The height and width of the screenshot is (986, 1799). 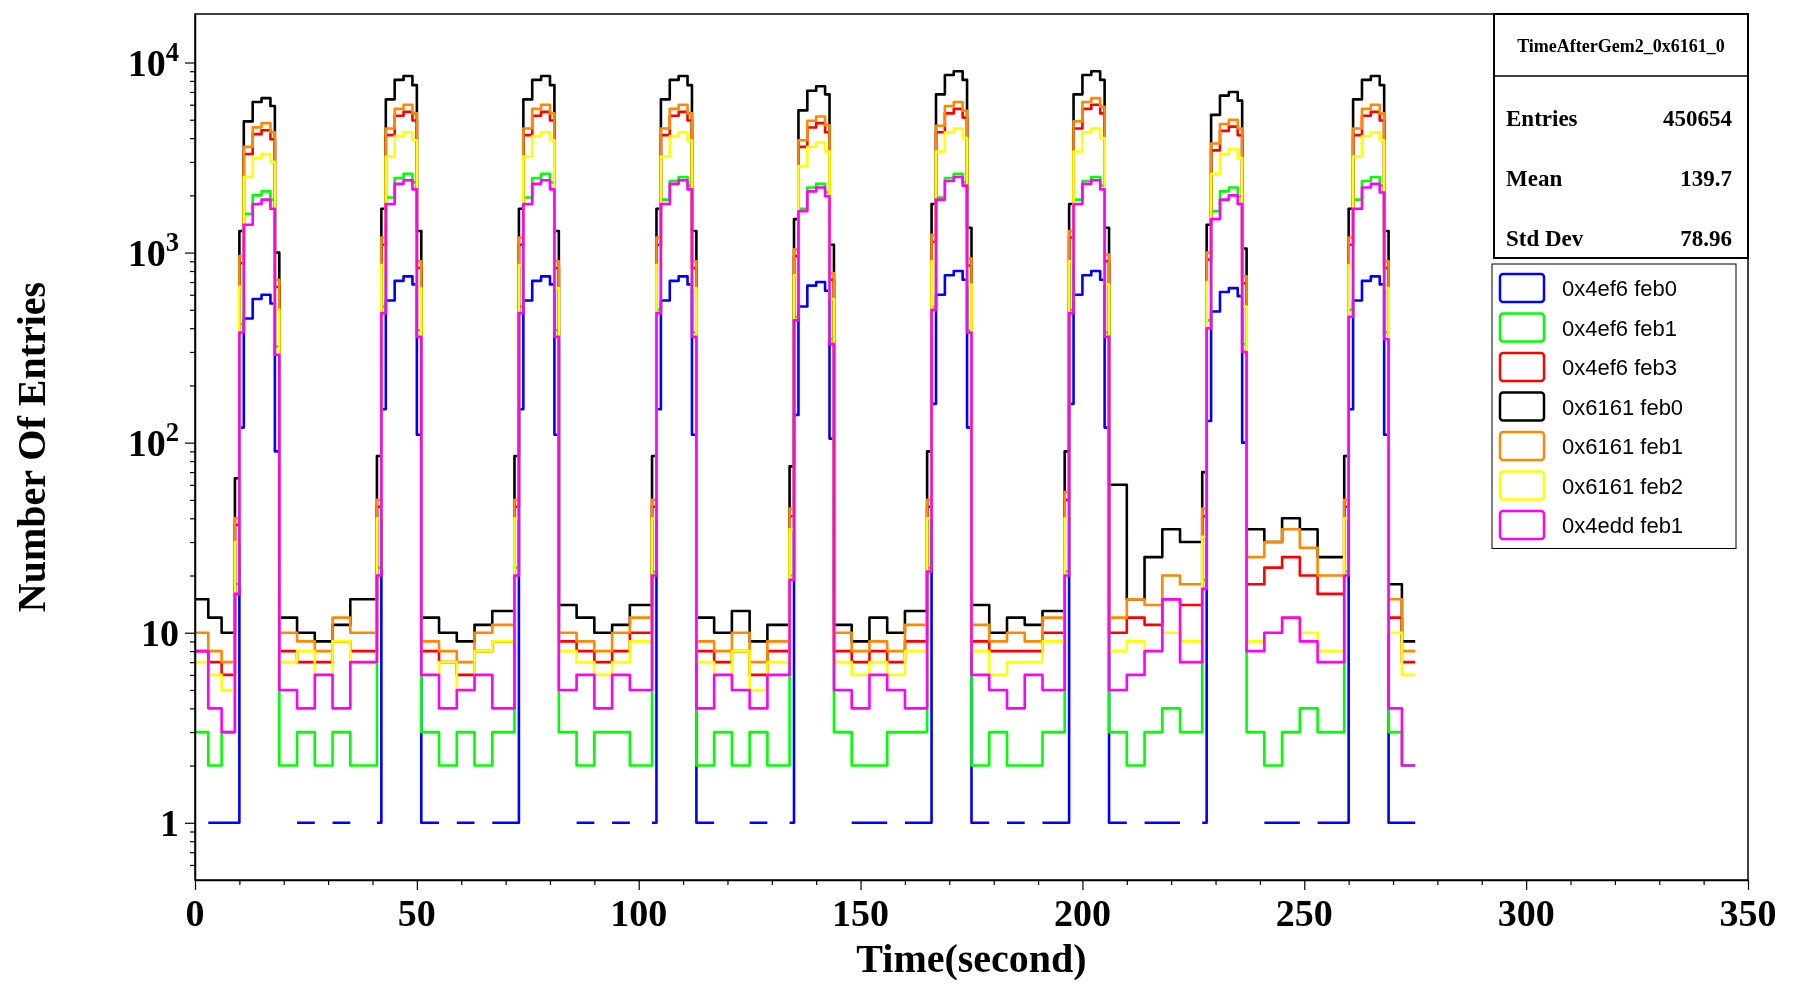 What do you see at coordinates (1082, 913) in the screenshot?
I see `x-tick-label: 200` at bounding box center [1082, 913].